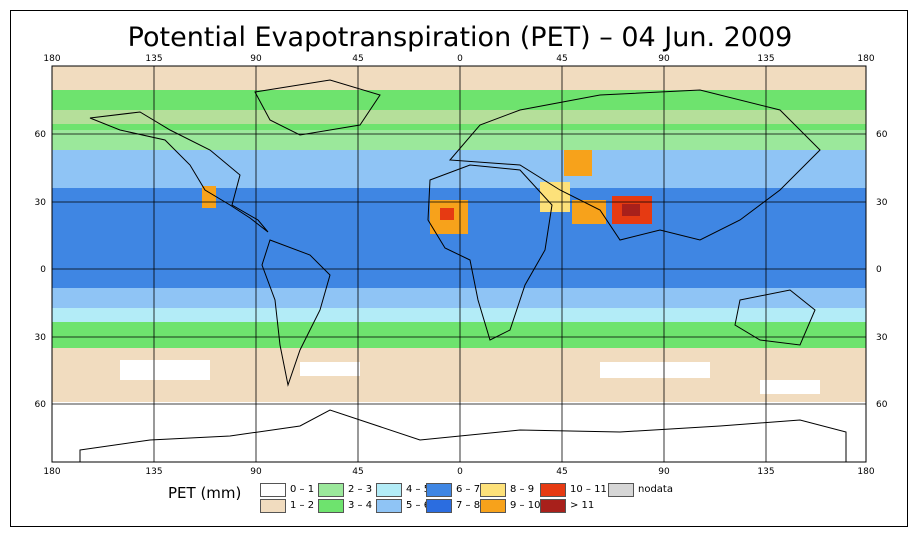  What do you see at coordinates (578, 163) in the screenshot?
I see `hotspot-iran` at bounding box center [578, 163].